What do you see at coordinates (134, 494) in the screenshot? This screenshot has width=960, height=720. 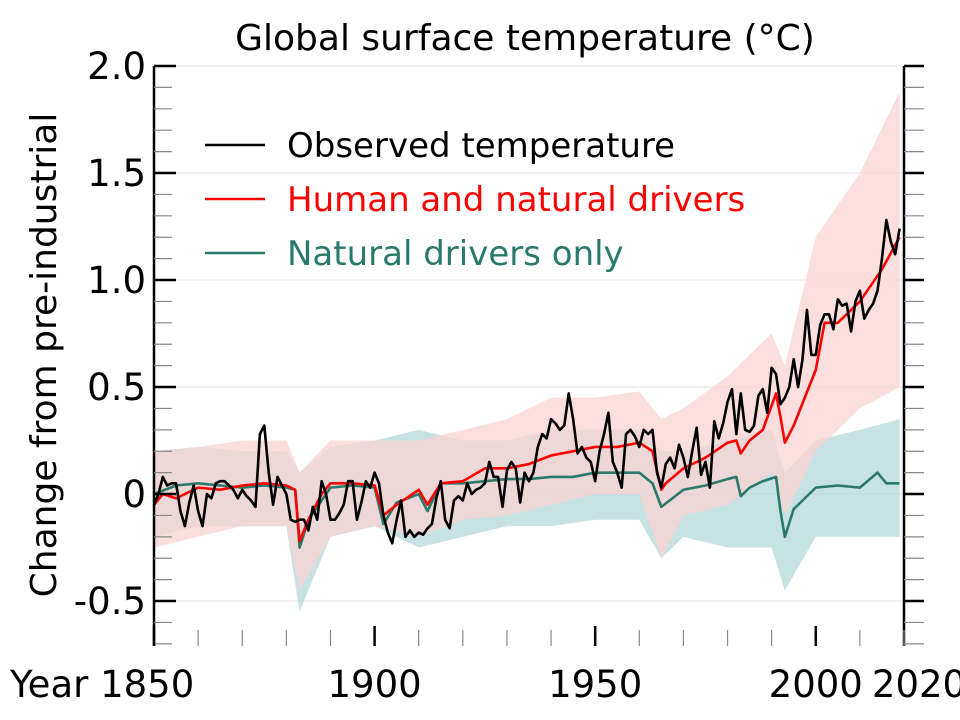 I see `y-tick-label: 0` at bounding box center [134, 494].